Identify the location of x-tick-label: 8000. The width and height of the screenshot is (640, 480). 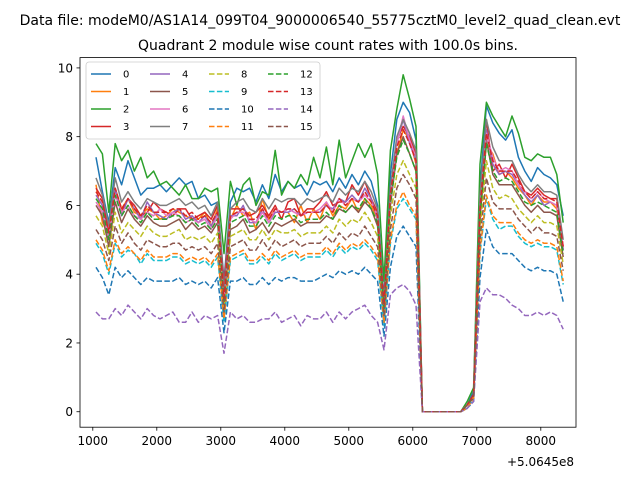
(541, 441).